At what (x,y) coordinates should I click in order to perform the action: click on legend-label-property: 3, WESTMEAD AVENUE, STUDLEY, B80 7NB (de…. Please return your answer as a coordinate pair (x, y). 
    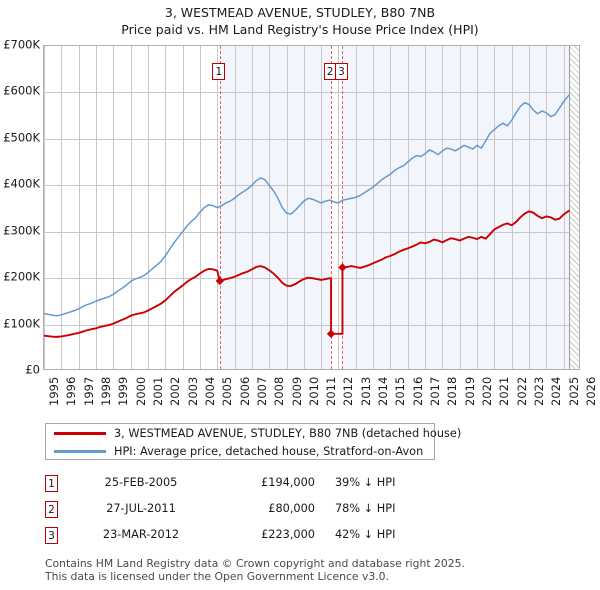
    Looking at the image, I should click on (288, 433).